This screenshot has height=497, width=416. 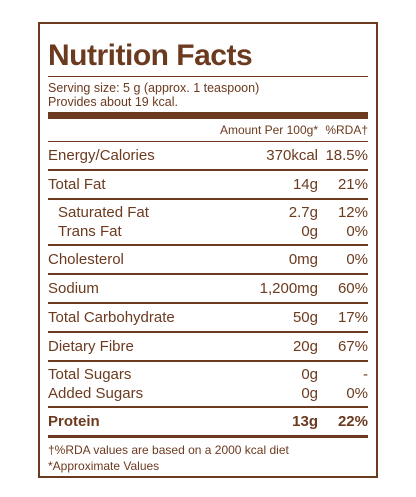 I want to click on nutrient-row: Total Fat 14g 21%, so click(x=208, y=184).